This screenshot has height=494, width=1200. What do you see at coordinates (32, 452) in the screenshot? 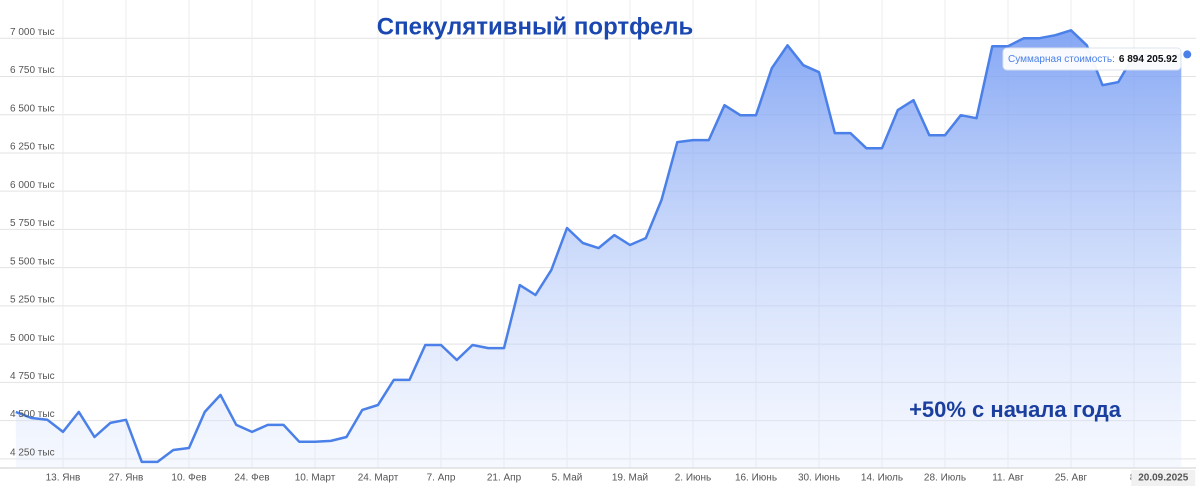
I see `y-tick-label: 4 250 тыс` at bounding box center [32, 452].